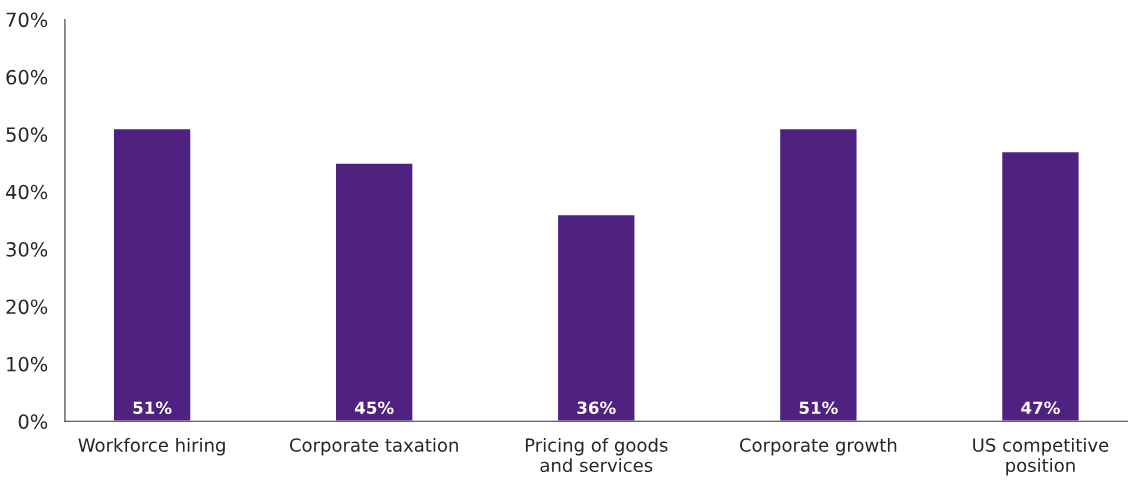 This screenshot has width=1139, height=487. Describe the element at coordinates (596, 455) in the screenshot. I see `x-tick-label: Pricing of goods and services` at that location.